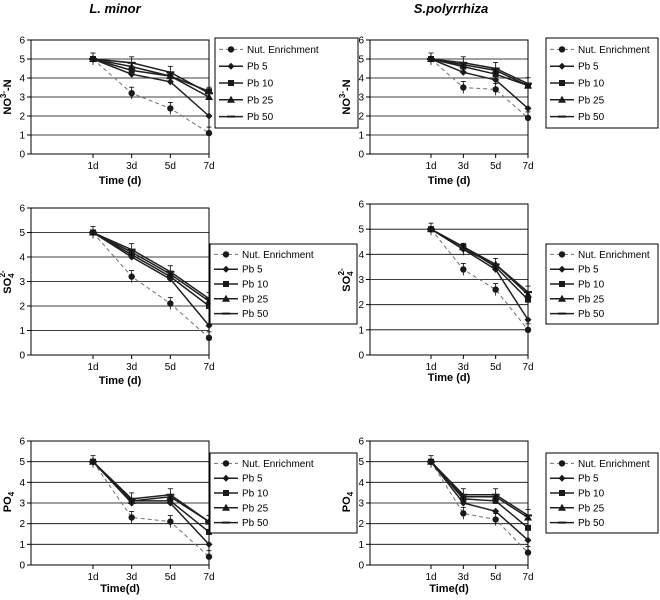  Describe the element at coordinates (361, 566) in the screenshot. I see `y-tick-label: 0` at that location.